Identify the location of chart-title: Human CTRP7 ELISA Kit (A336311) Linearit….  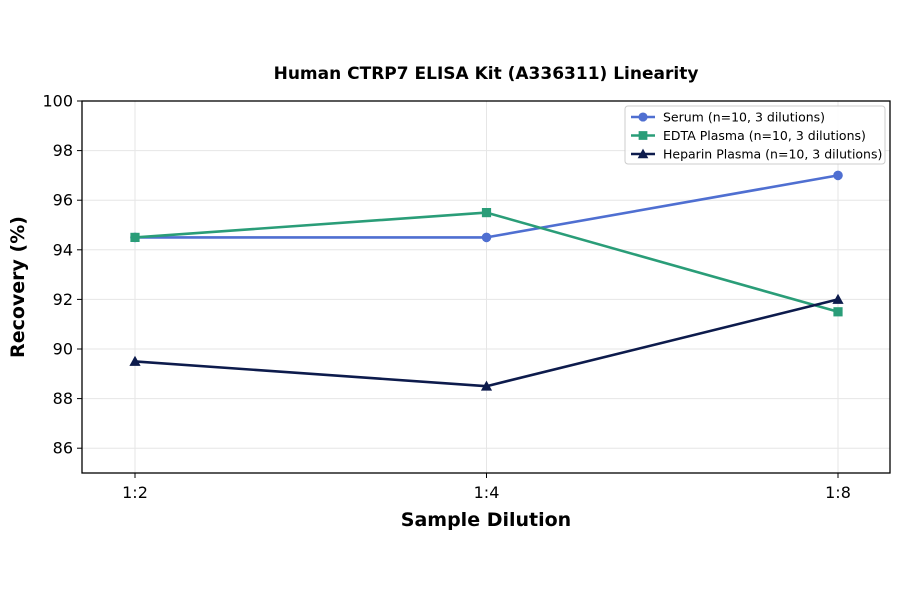
(486, 74).